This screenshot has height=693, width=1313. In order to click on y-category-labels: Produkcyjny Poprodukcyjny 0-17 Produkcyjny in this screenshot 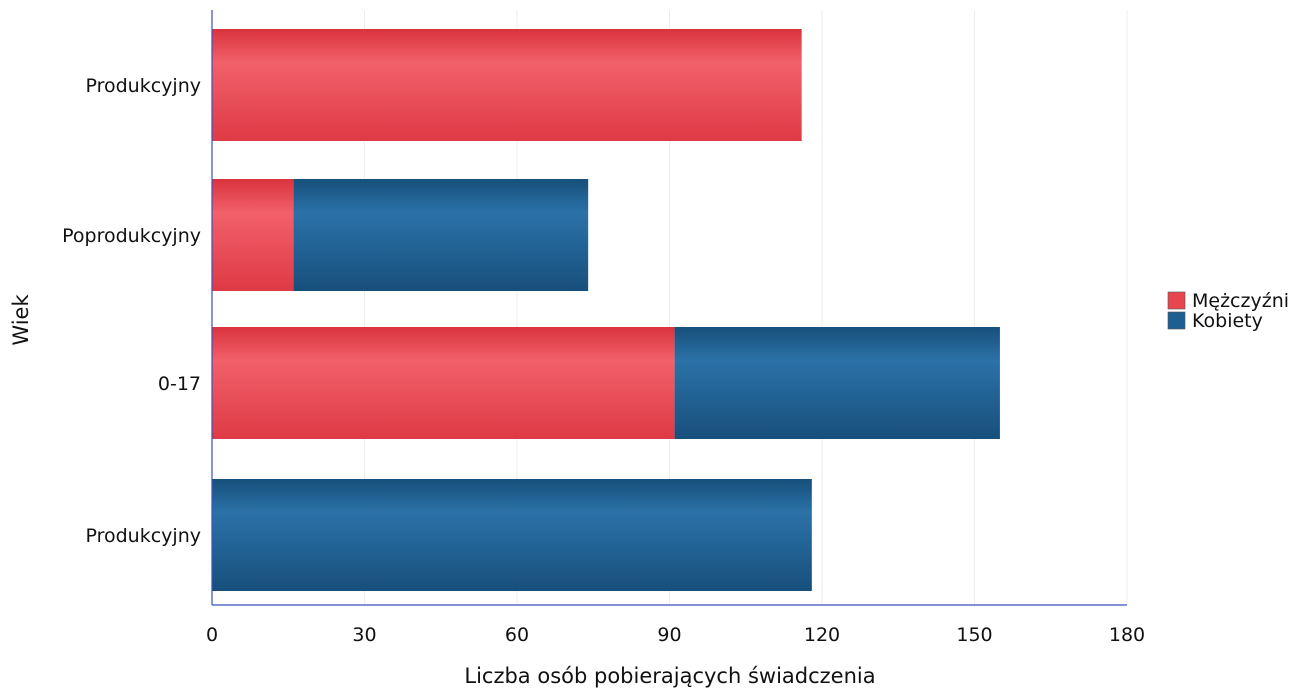, I will do `click(131, 311)`.